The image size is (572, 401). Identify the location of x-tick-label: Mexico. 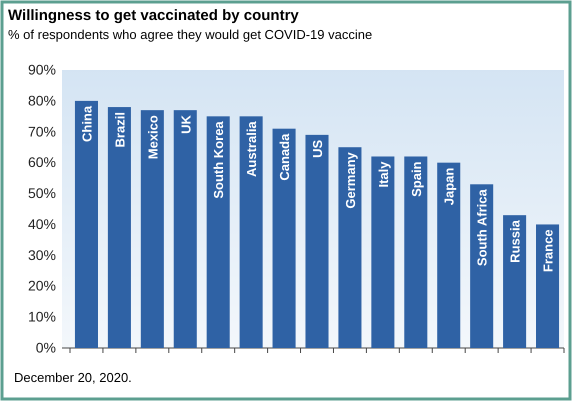
(152, 137).